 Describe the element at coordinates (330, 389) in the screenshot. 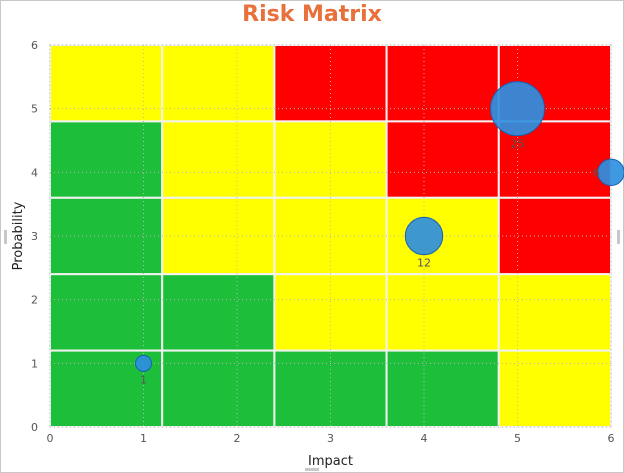

I see `cell-r5-c3` at that location.